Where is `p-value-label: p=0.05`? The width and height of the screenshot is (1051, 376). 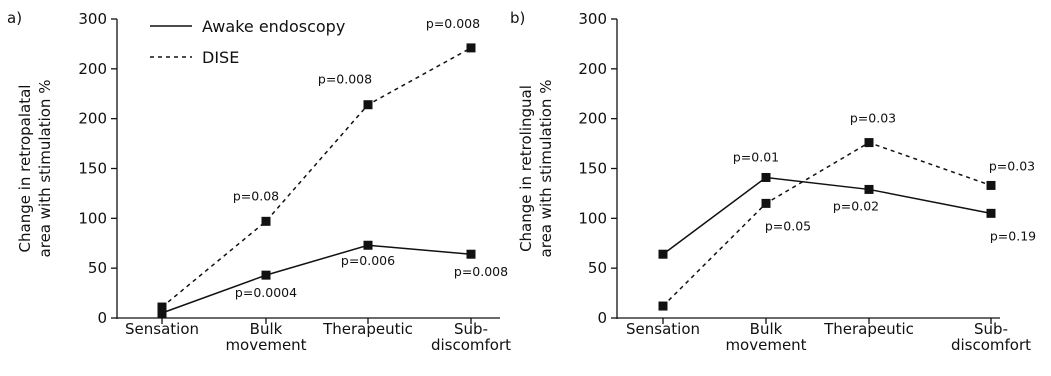
p-value-label: p=0.05 is located at coordinates (788, 225).